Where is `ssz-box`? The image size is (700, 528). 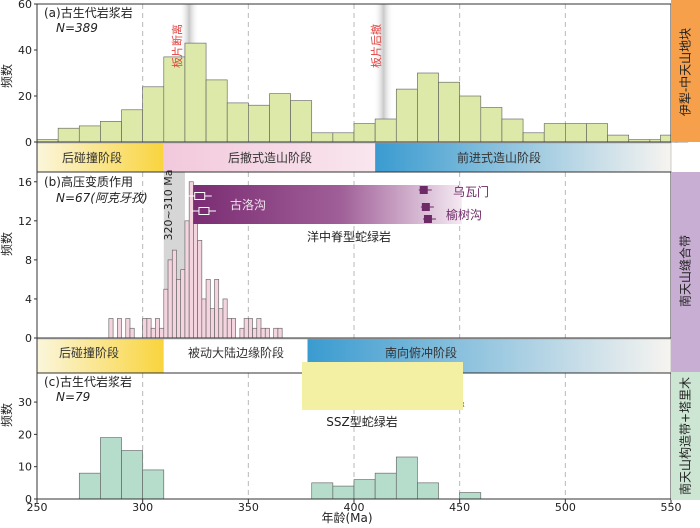 ssz-box is located at coordinates (382, 386).